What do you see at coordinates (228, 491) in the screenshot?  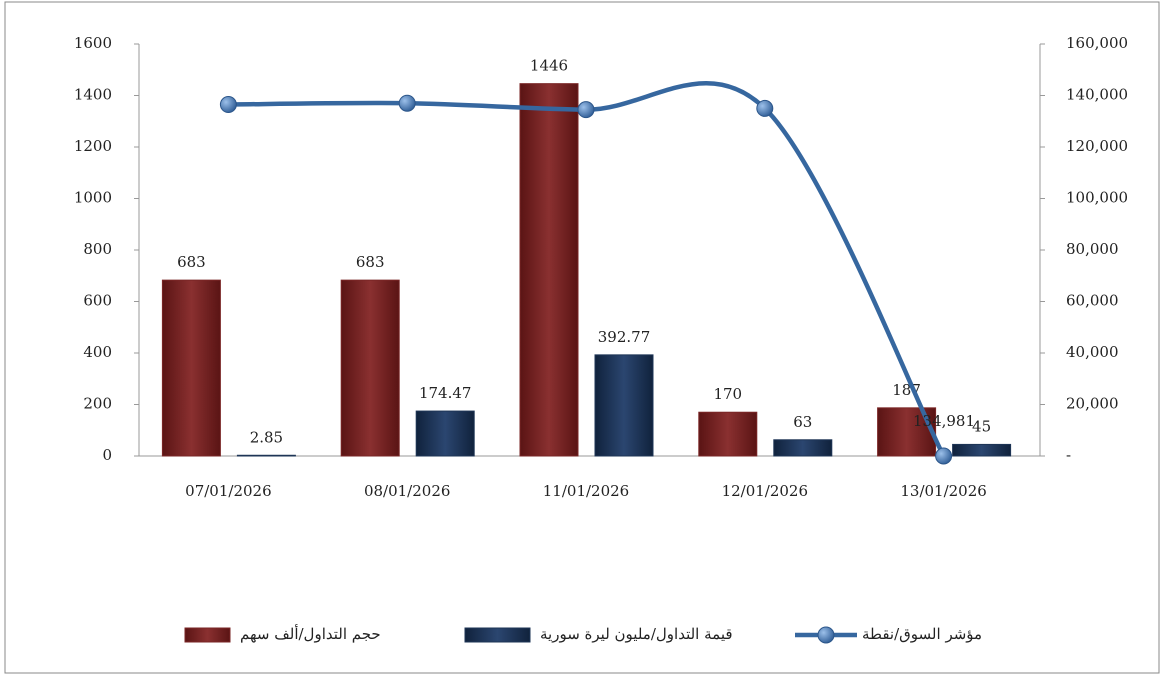 I see `x-tick-label: 07/01/2026` at bounding box center [228, 491].